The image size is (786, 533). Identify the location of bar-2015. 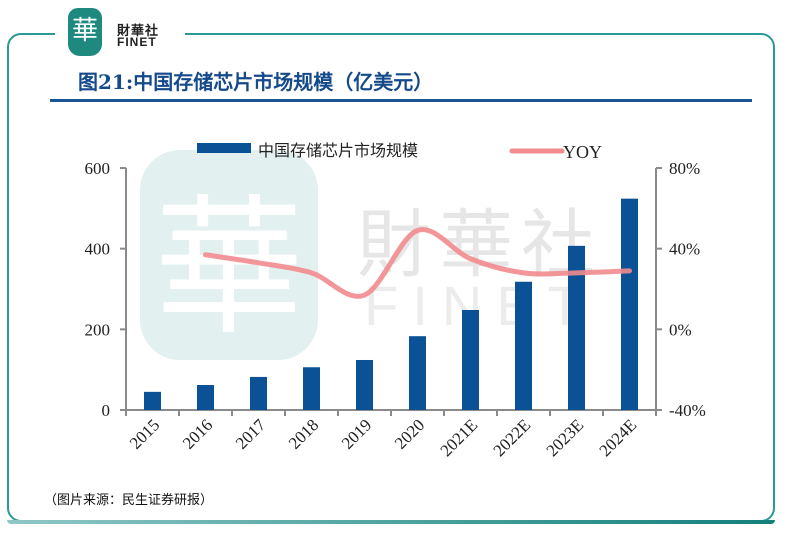
(152, 400).